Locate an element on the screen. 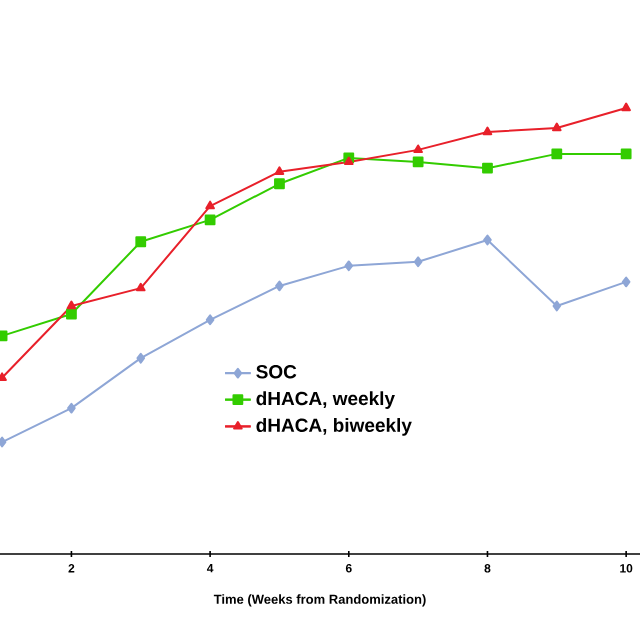  legend-label: dHACA, biweekly is located at coordinates (334, 427).